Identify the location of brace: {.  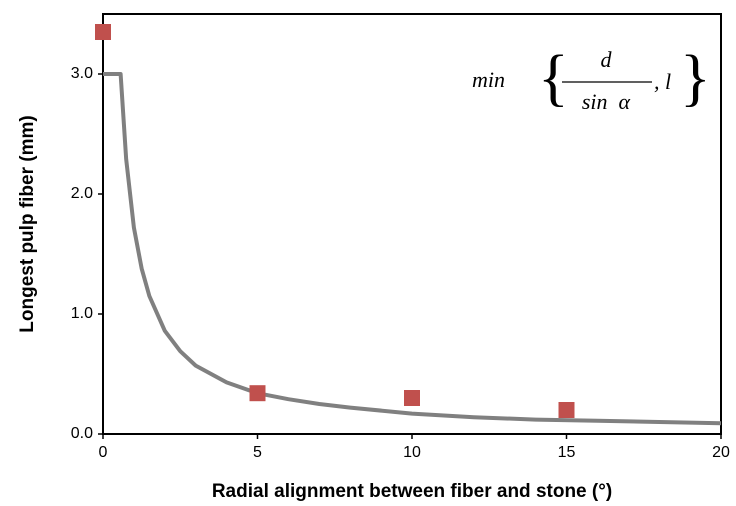
(553, 77).